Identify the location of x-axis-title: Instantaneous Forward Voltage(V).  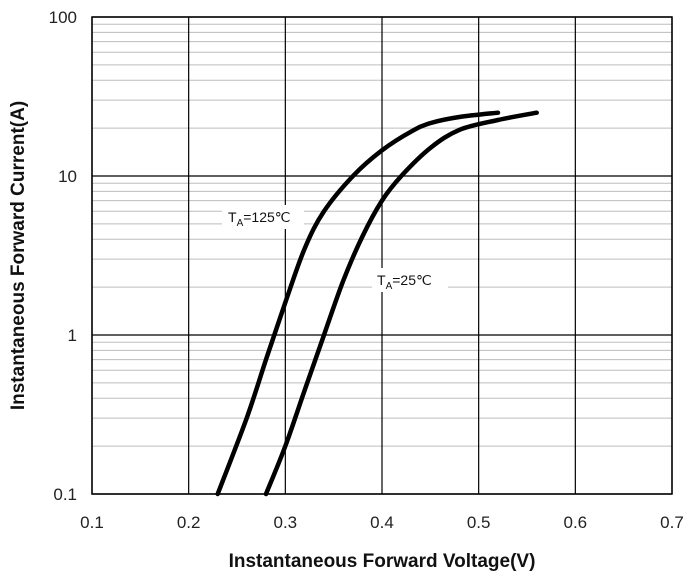
(382, 561).